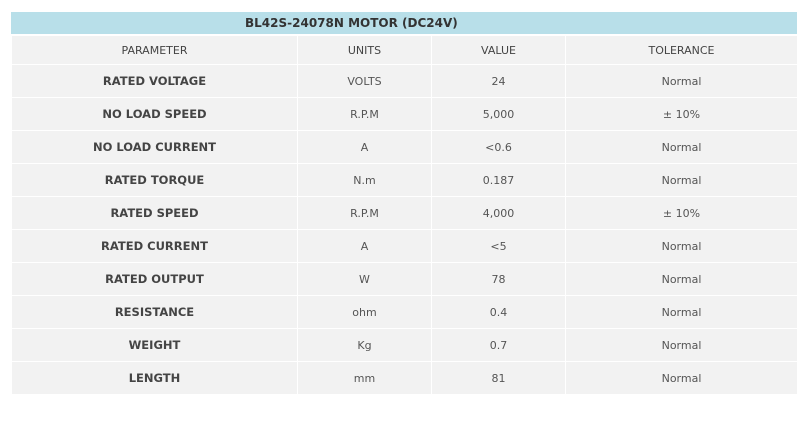  What do you see at coordinates (498, 213) in the screenshot?
I see `value-cell: 4,000` at bounding box center [498, 213].